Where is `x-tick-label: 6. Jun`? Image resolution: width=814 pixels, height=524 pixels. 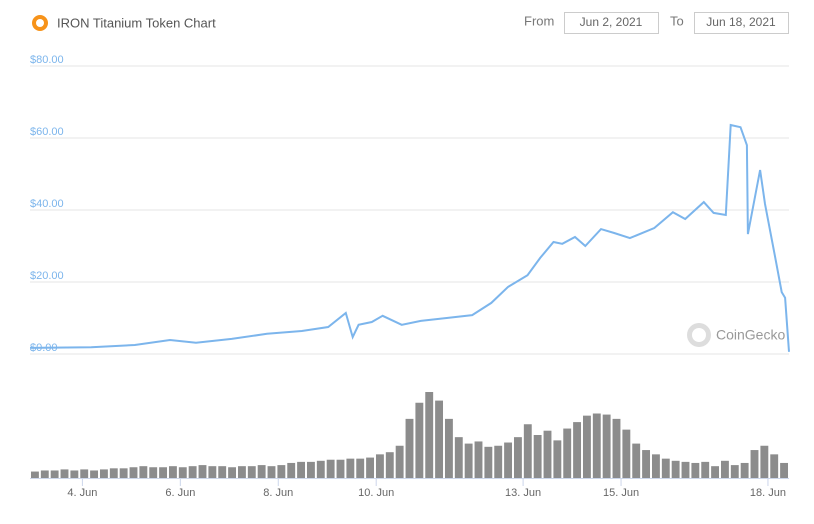 x-tick-label: 6. Jun is located at coordinates (180, 493).